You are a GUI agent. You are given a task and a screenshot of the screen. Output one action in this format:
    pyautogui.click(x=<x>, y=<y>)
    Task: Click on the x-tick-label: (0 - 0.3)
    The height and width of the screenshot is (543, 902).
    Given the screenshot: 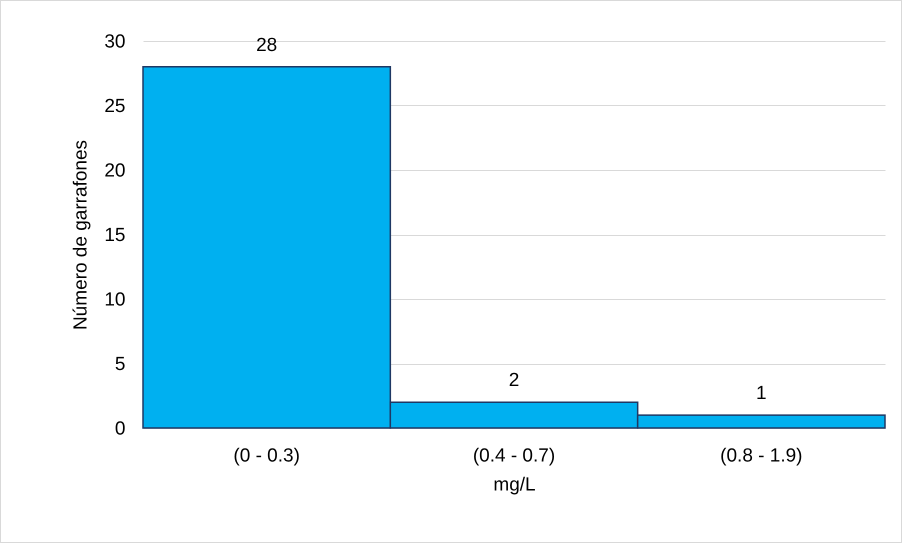 What is the action you would take?
    pyautogui.click(x=266, y=456)
    